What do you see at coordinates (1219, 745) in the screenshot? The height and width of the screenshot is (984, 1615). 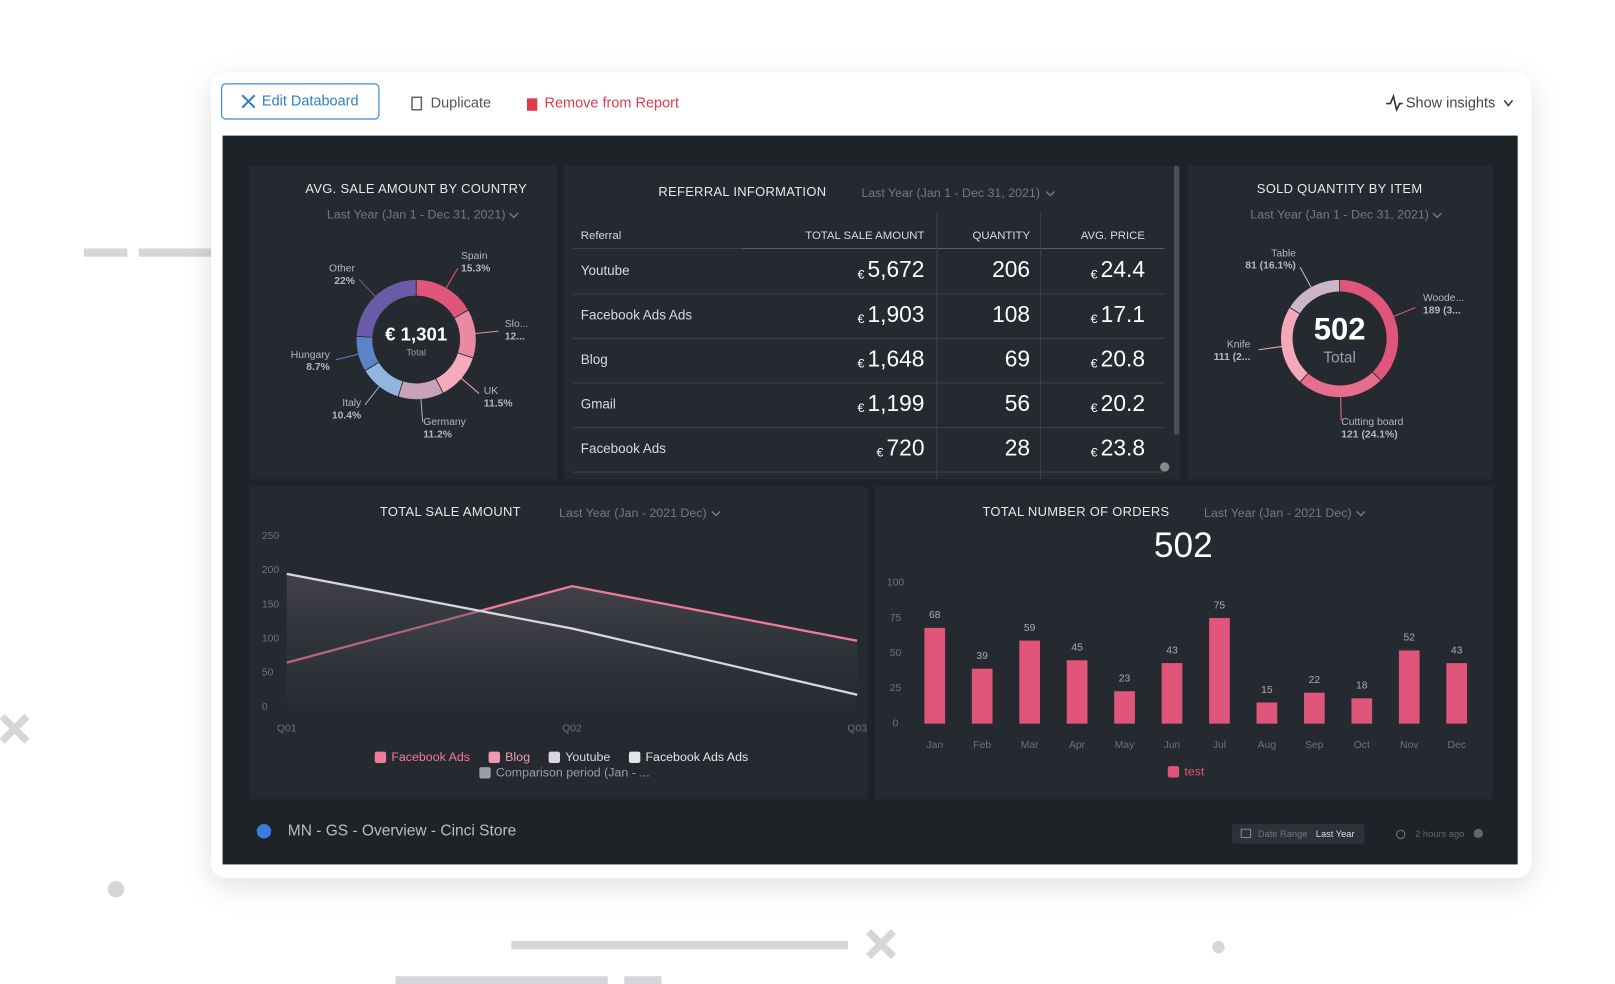 I see `x-tick-label: Jul` at bounding box center [1219, 745].